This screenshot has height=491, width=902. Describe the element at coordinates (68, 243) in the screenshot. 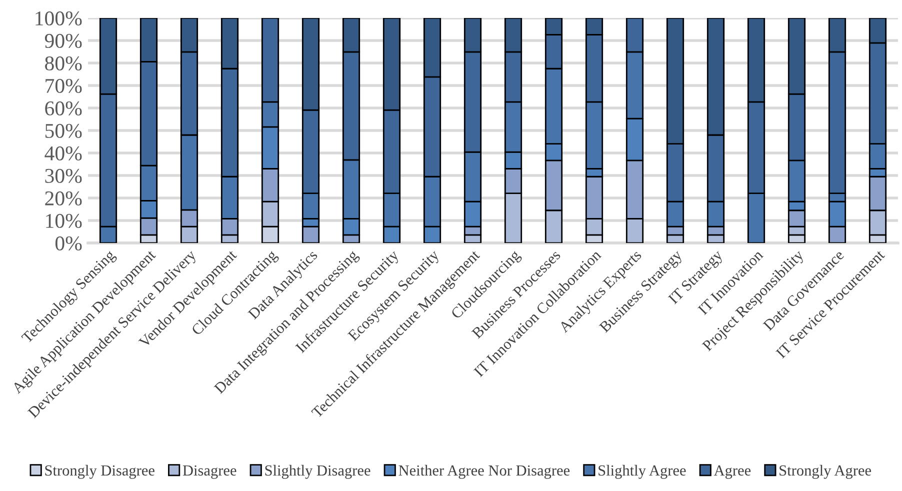

I see `y-tick-label: 0%` at that location.